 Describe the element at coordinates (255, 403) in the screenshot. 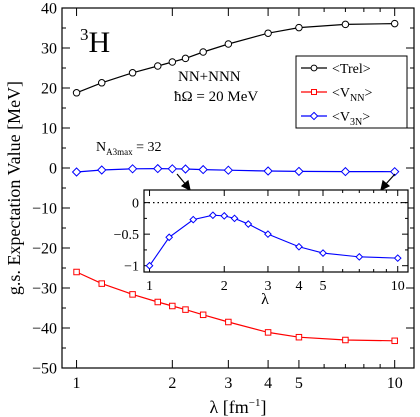

I see `x-axis-label-sup: −1` at that location.